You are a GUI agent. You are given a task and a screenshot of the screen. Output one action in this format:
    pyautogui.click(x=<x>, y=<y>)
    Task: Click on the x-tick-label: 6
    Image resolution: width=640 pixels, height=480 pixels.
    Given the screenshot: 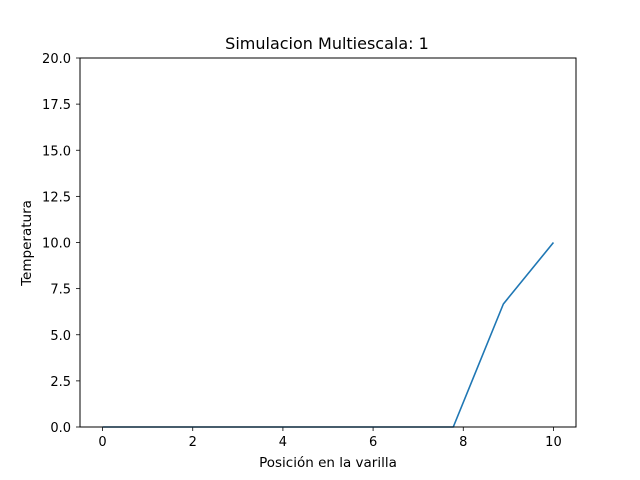 What is the action you would take?
    pyautogui.click(x=373, y=442)
    